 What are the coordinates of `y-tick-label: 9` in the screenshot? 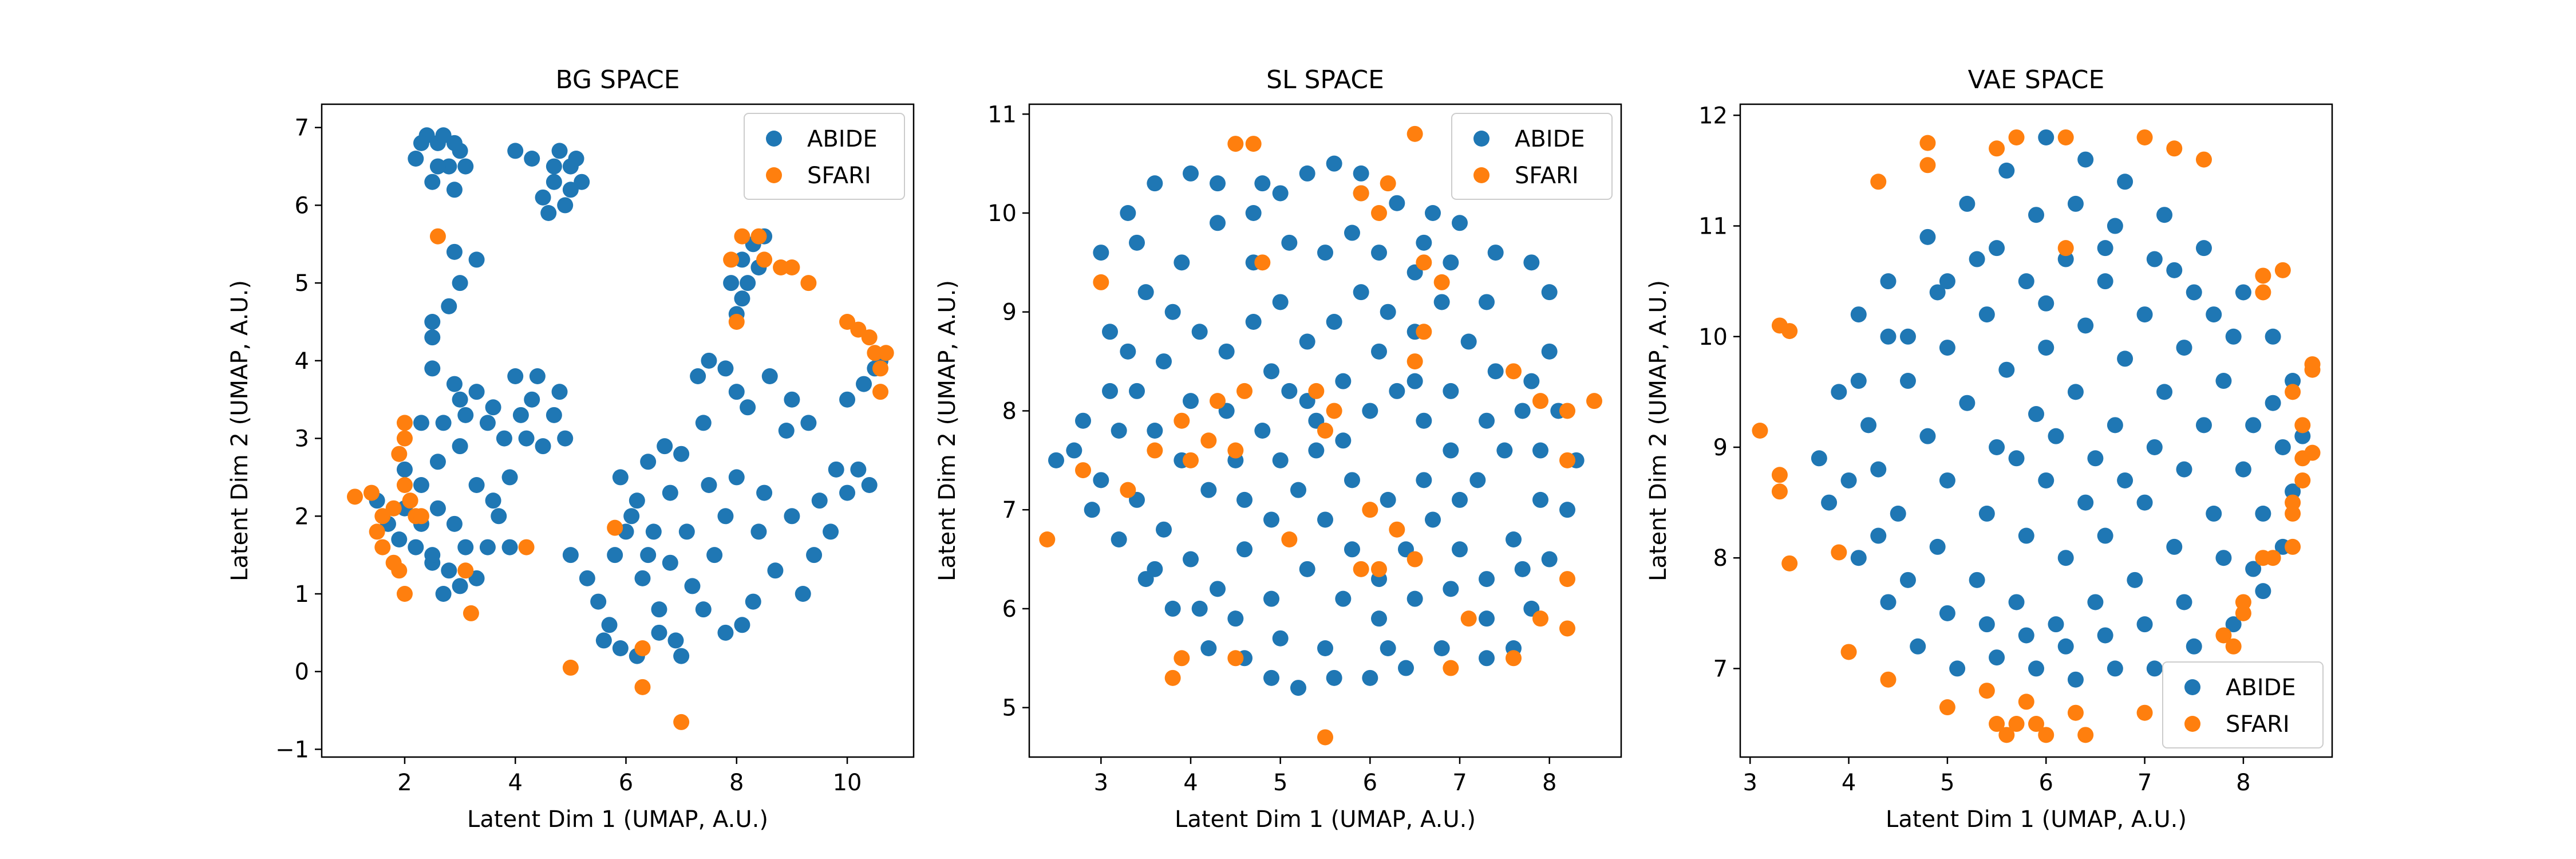 It's located at (1720, 448).